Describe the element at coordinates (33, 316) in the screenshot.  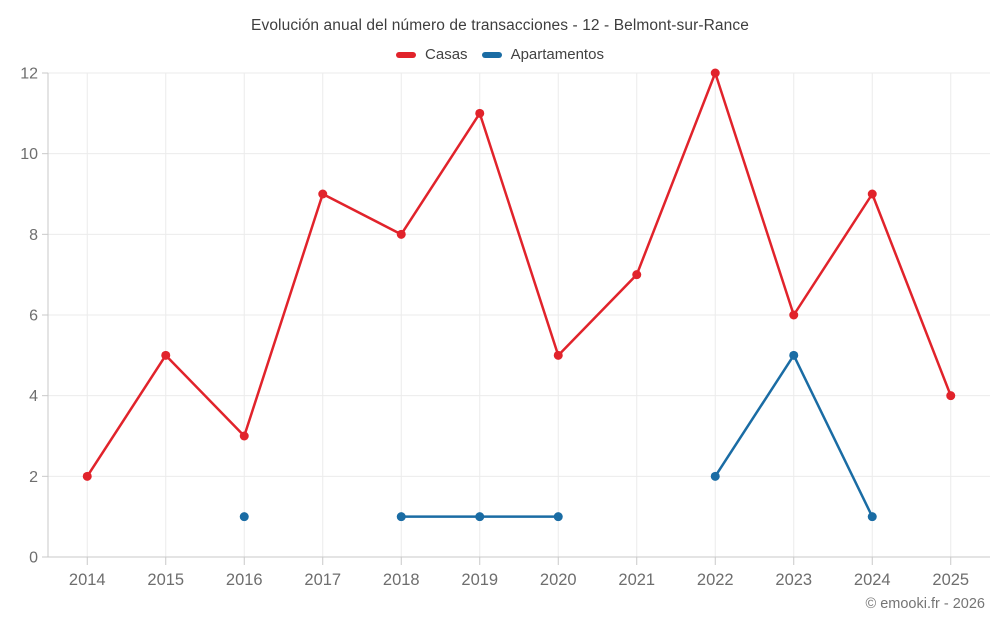
I see `y-tick-label: 6` at that location.